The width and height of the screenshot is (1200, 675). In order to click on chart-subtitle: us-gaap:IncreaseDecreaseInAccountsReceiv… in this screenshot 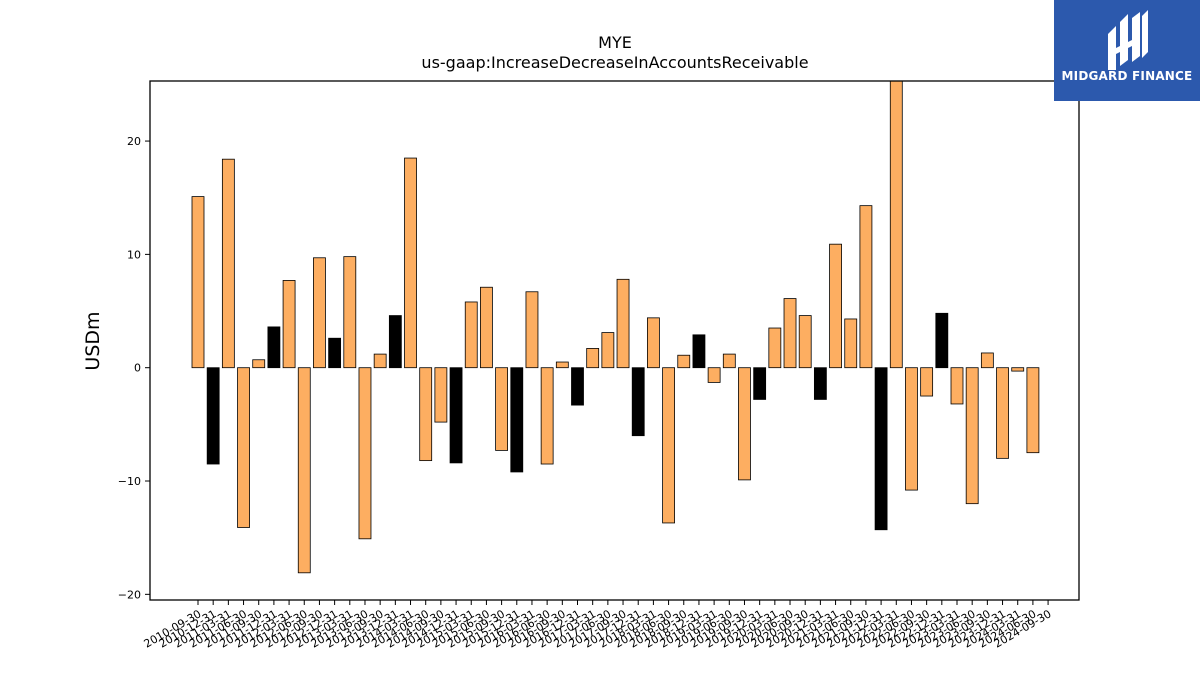, I will do `click(614, 62)`.